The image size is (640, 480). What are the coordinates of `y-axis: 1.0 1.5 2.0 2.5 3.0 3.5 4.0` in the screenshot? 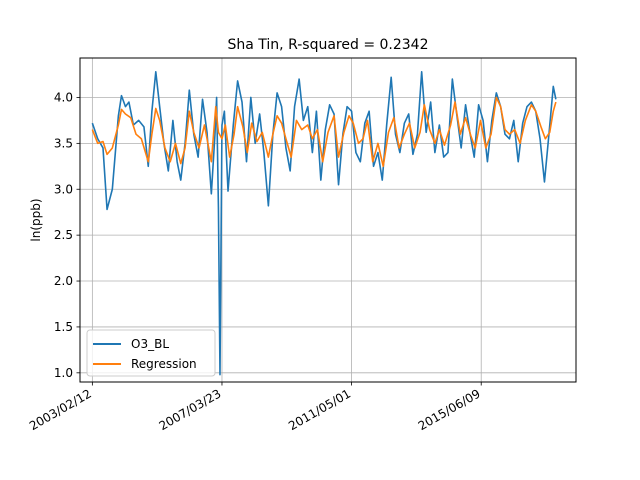 It's located at (67, 235).